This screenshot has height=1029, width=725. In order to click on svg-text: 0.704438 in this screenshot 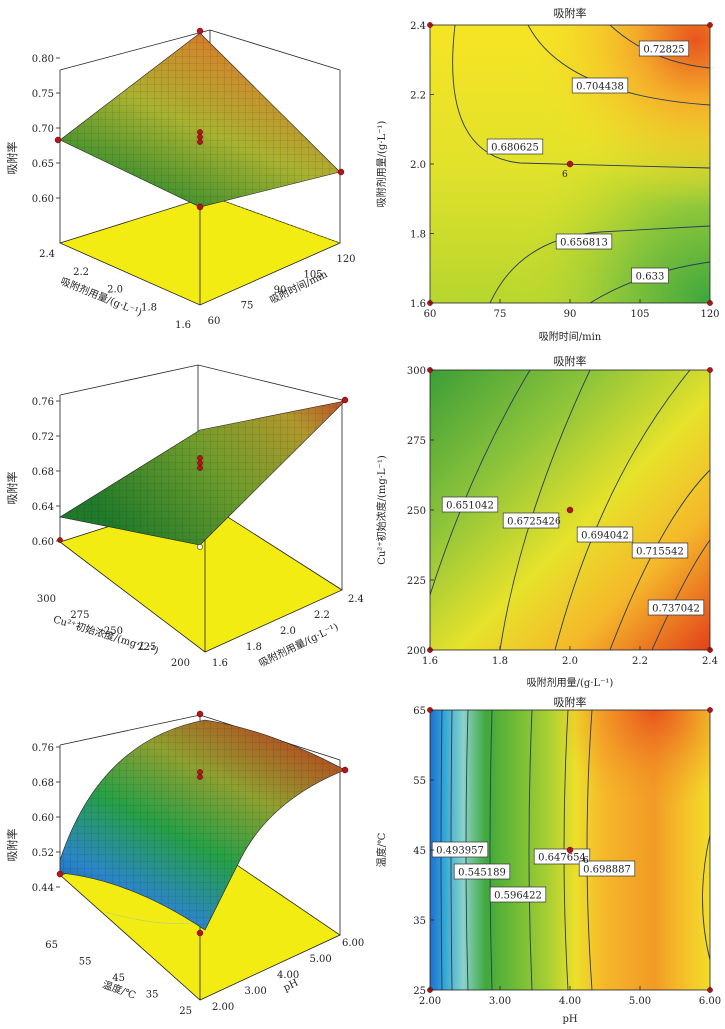, I will do `click(600, 87)`.